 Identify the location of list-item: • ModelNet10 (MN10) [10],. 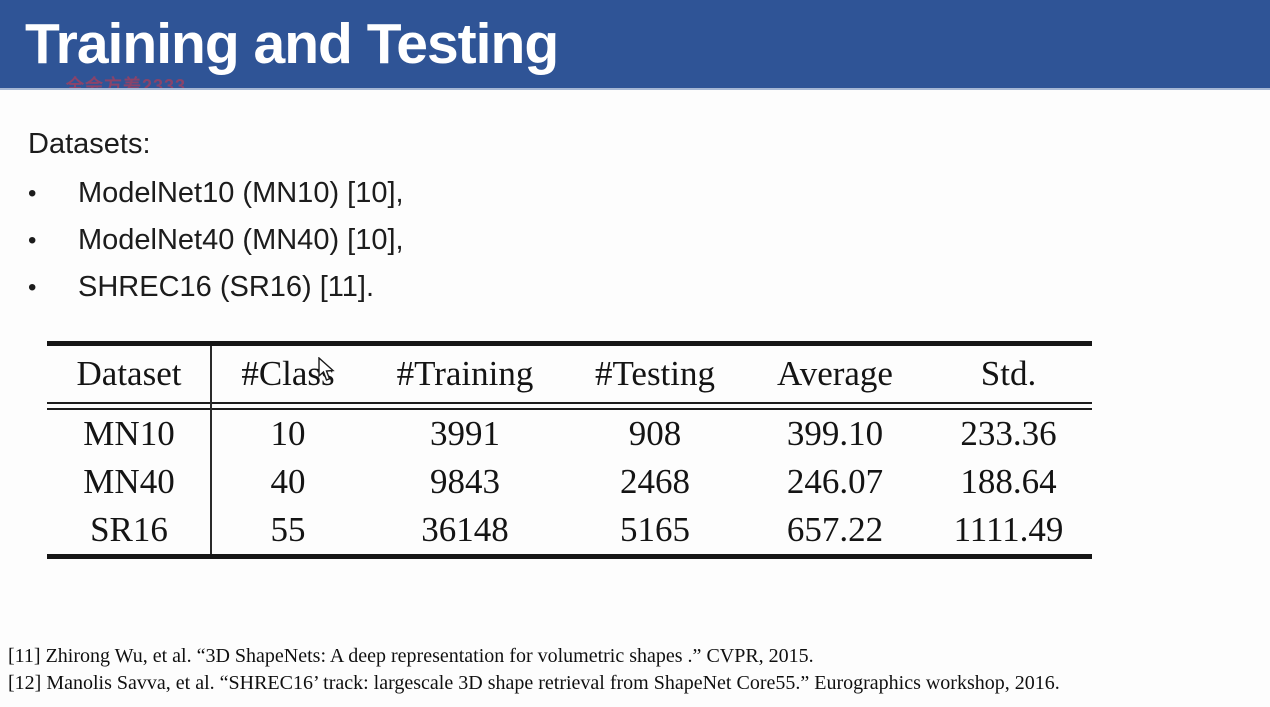
(328, 193).